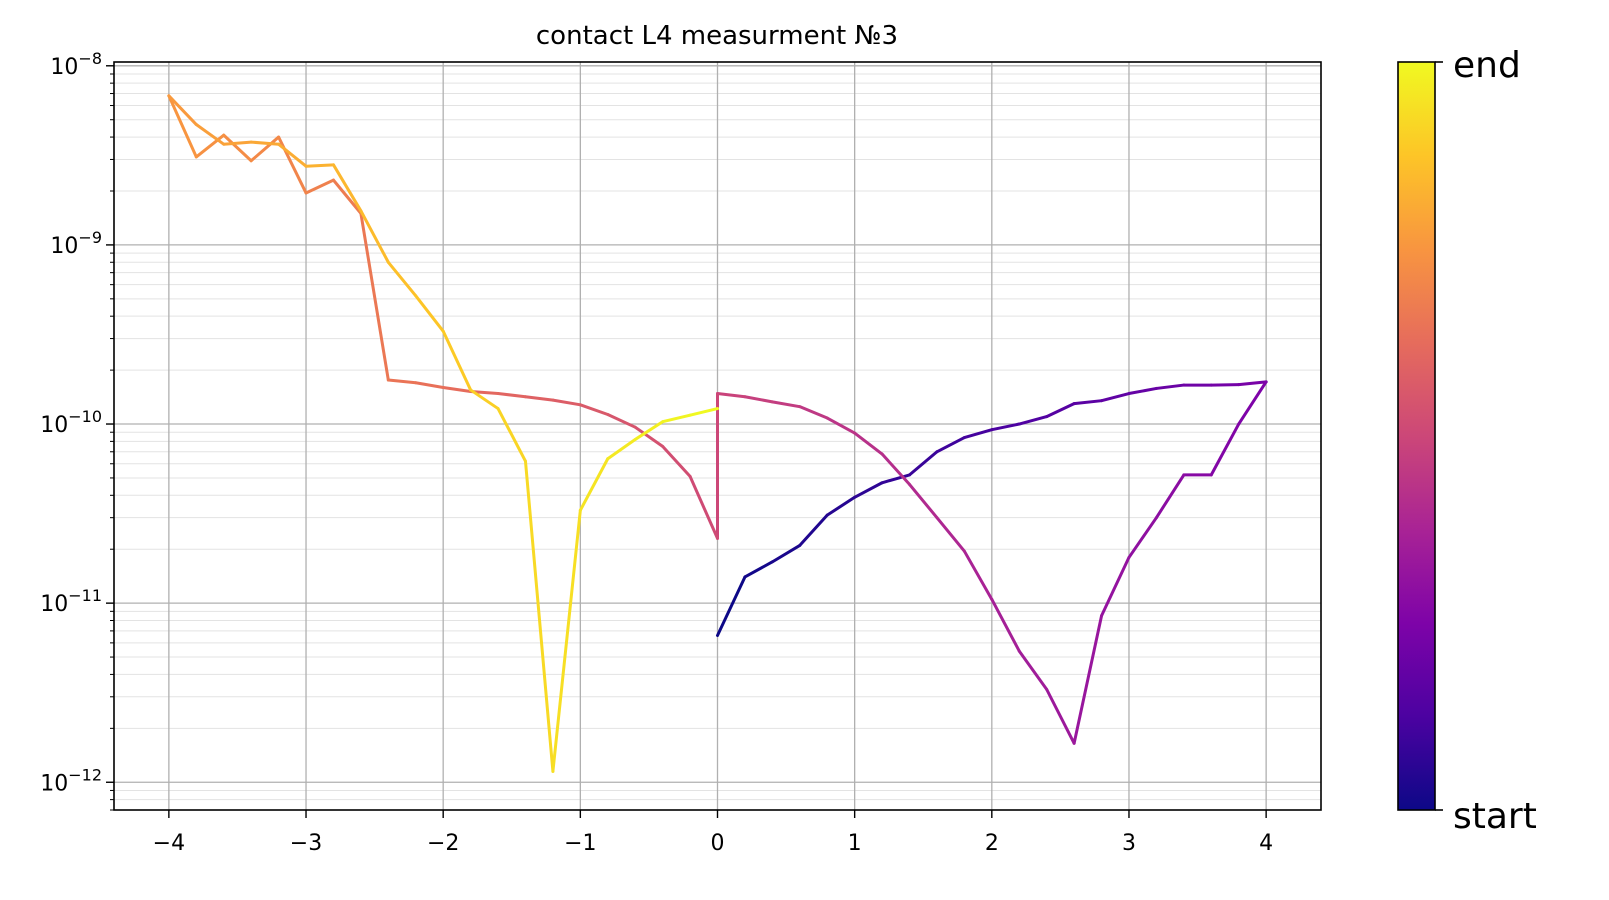  What do you see at coordinates (992, 843) in the screenshot?
I see `x-tick-label: 2` at bounding box center [992, 843].